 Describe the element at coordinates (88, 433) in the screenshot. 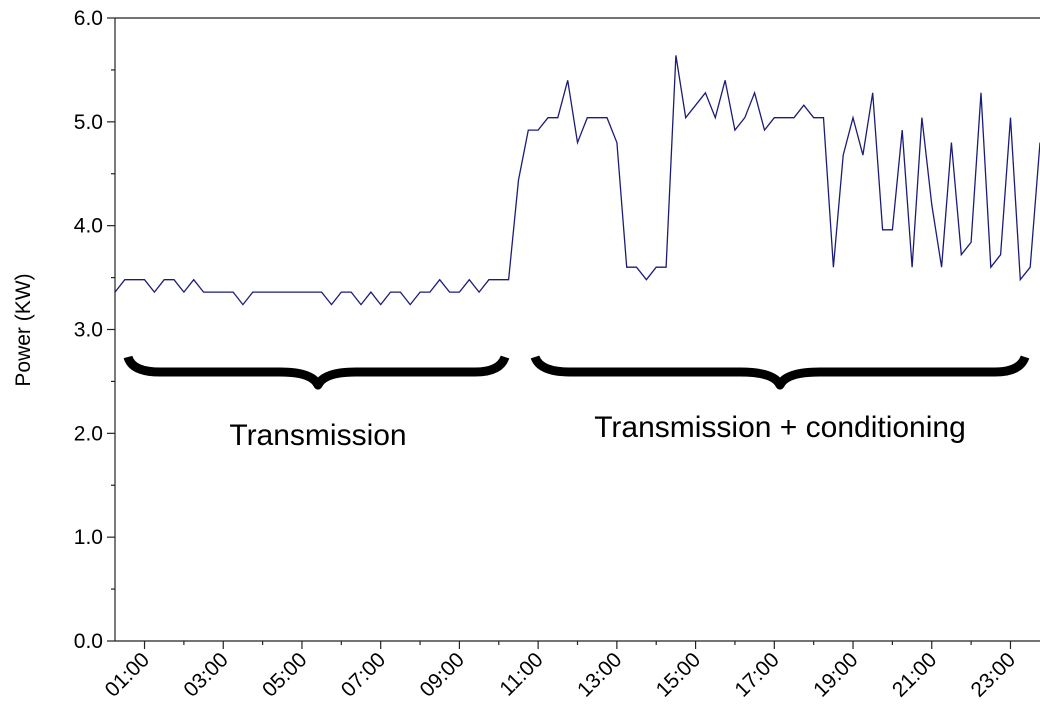

I see `y-tick-label: 2.0` at that location.